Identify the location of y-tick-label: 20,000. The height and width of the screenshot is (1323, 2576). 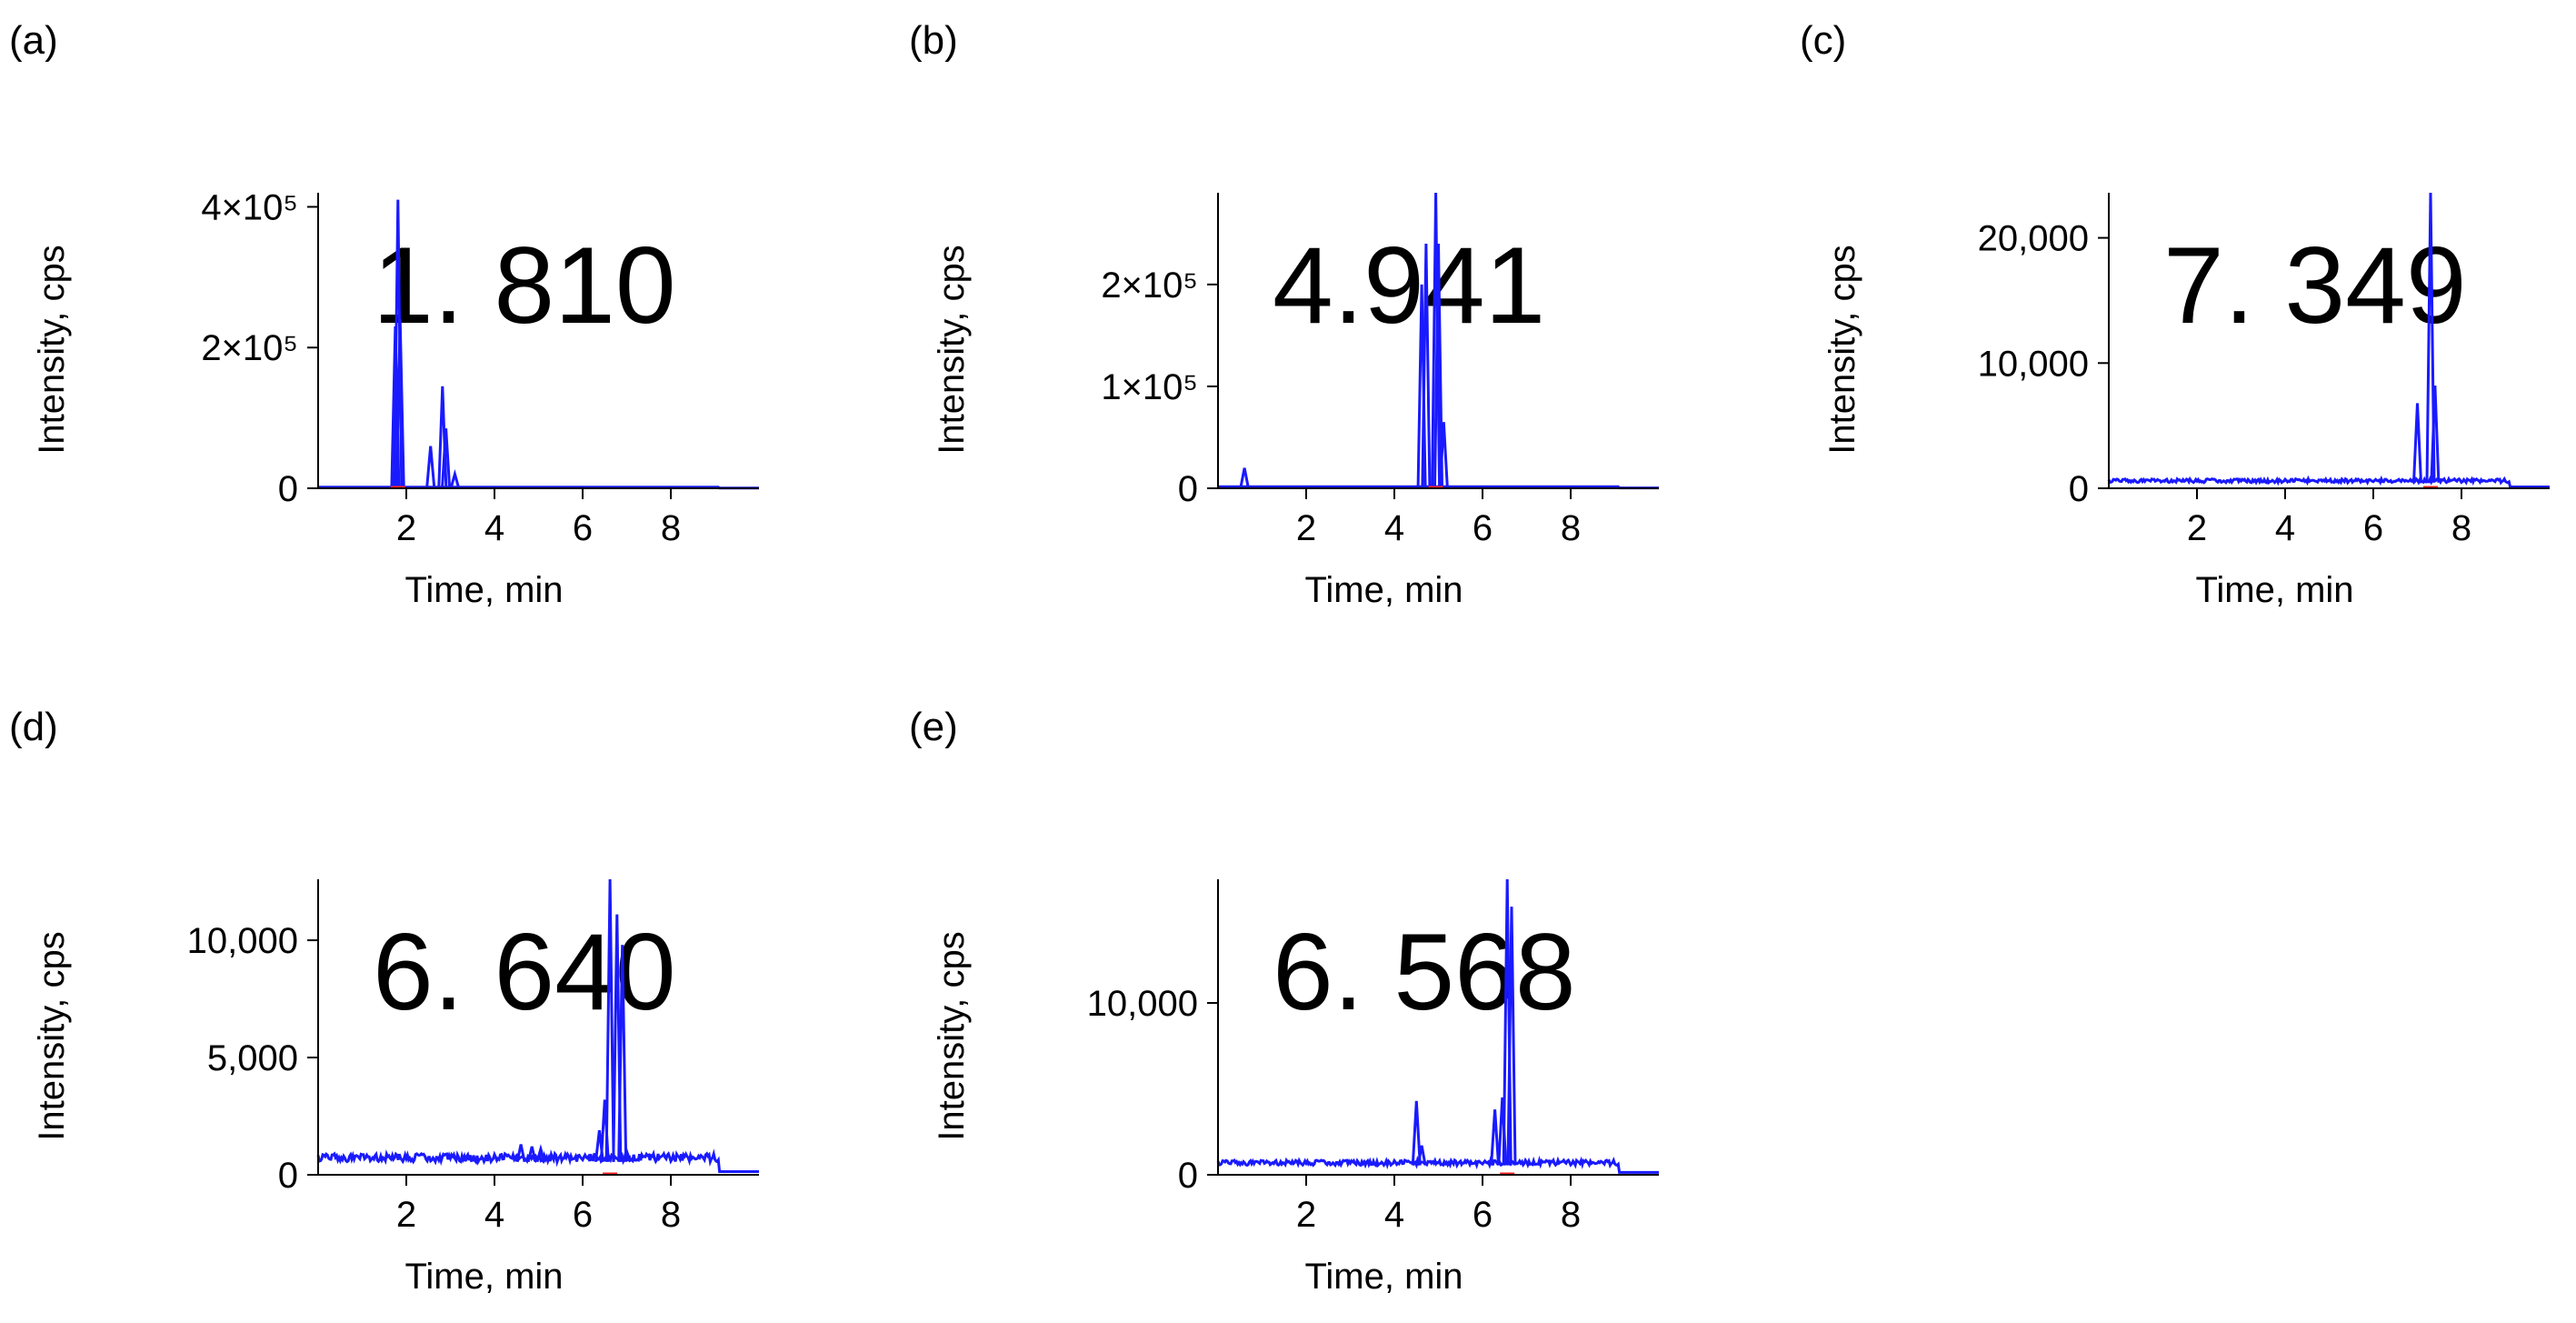
(2033, 239).